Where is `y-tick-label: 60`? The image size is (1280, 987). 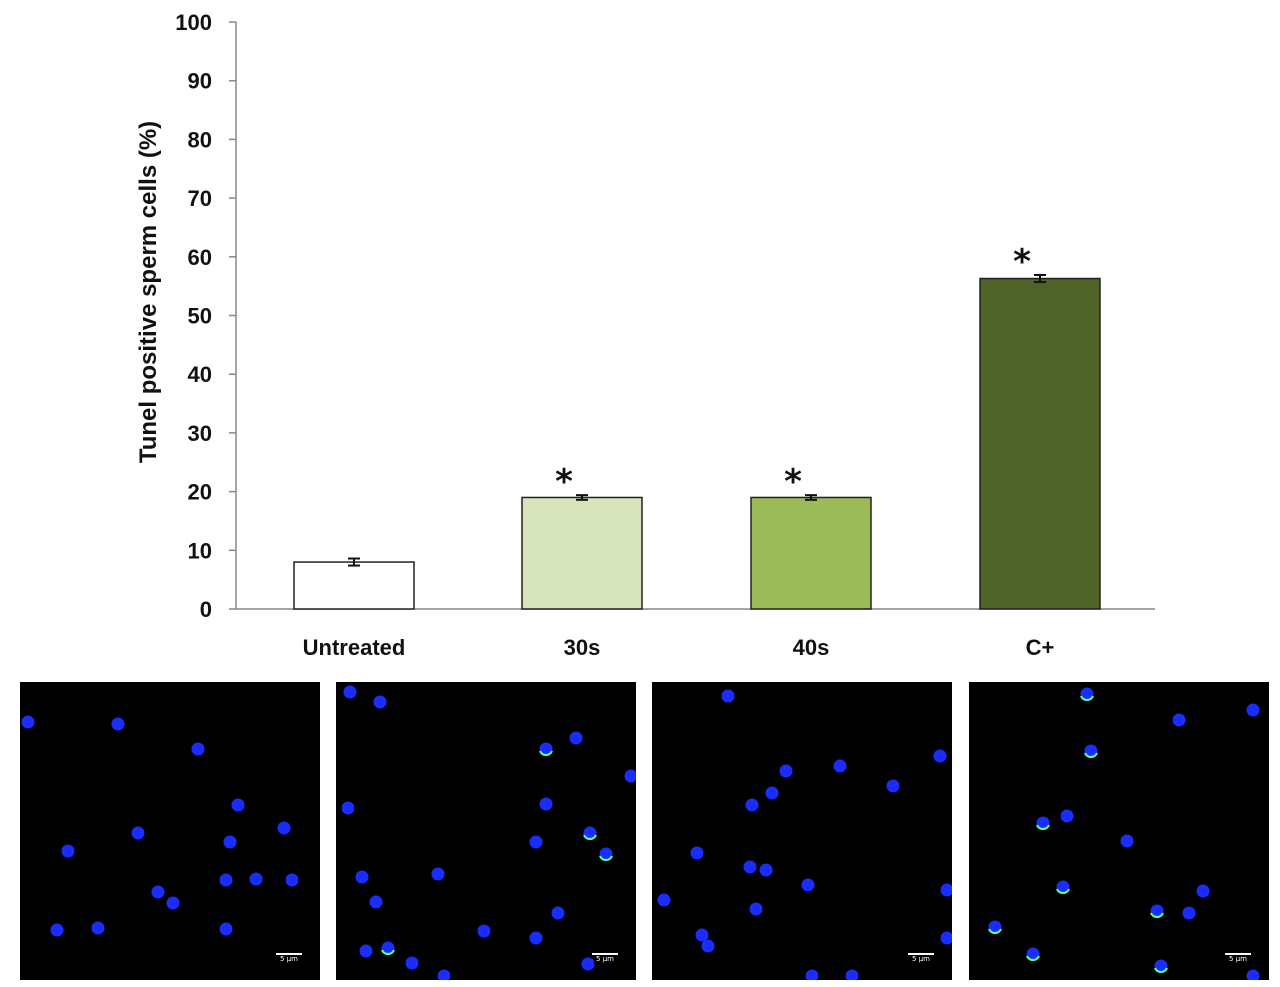
y-tick-label: 60 is located at coordinates (200, 257).